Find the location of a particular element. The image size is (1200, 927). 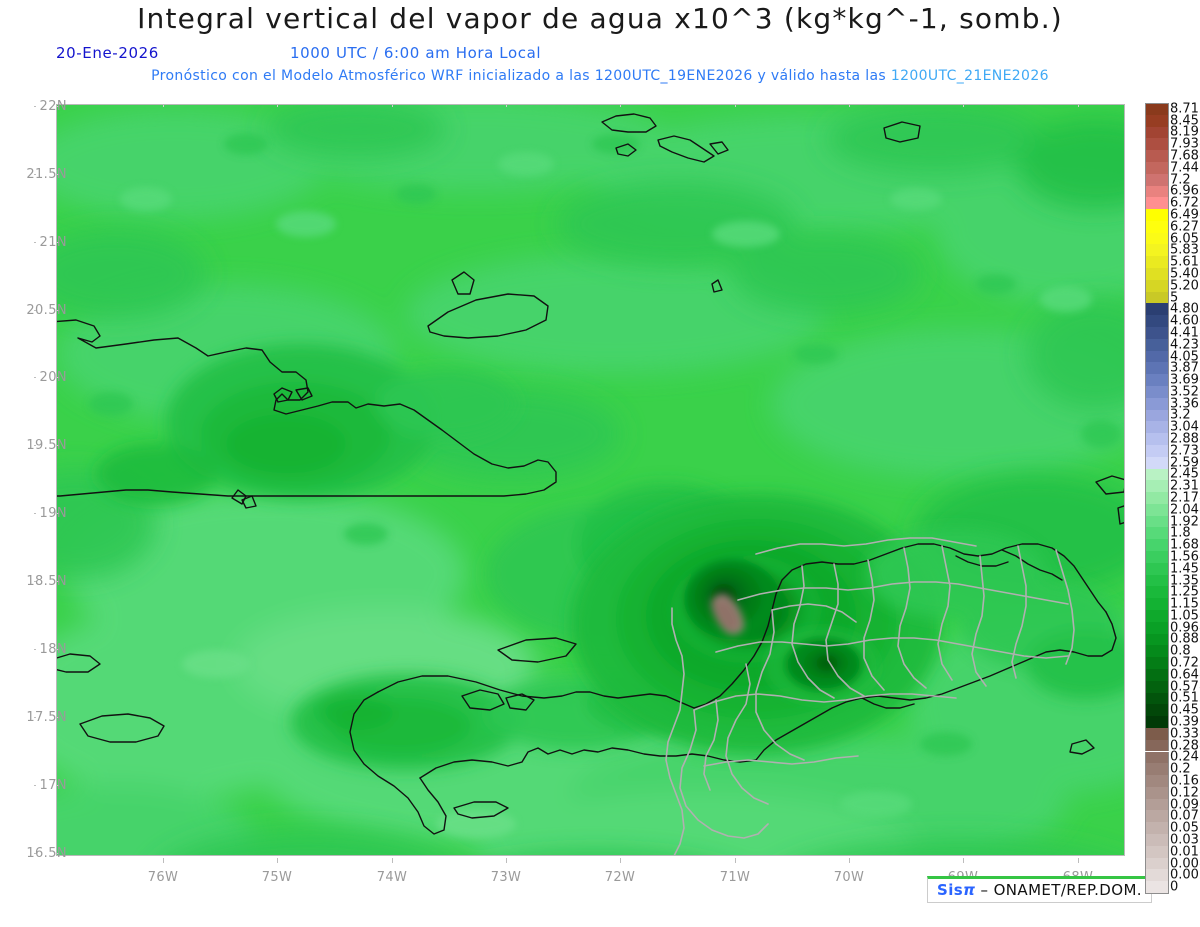

colorbar-label: 2.888 is located at coordinates (1185, 439).